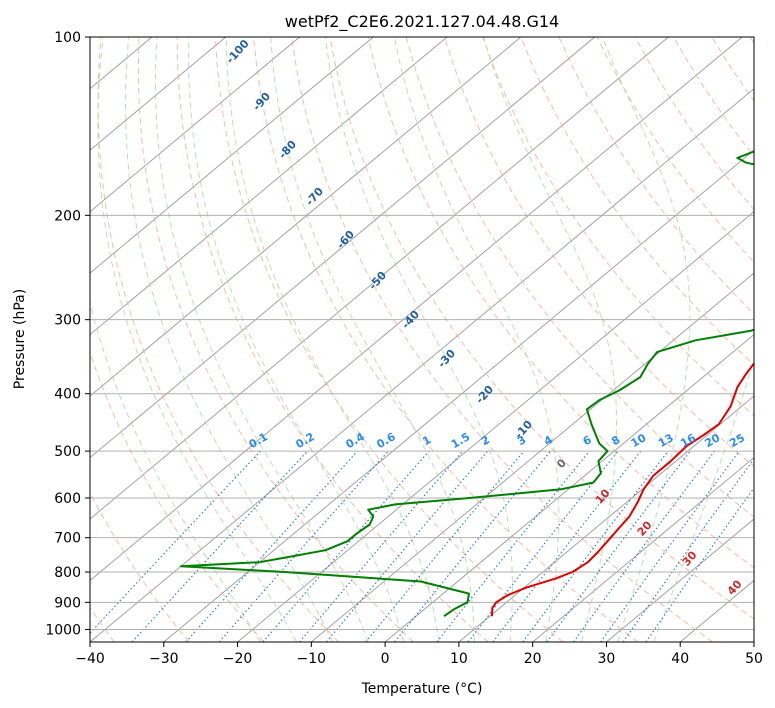  What do you see at coordinates (67, 334) in the screenshot?
I see `y-axis: 100 200 300 400 500 600 700 800 900 1000` at bounding box center [67, 334].